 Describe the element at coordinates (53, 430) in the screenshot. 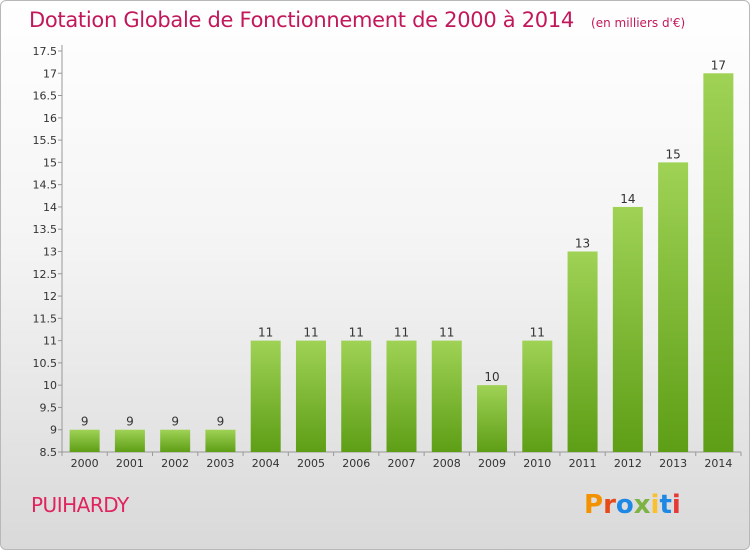

I see `y-tick-label: 9` at that location.